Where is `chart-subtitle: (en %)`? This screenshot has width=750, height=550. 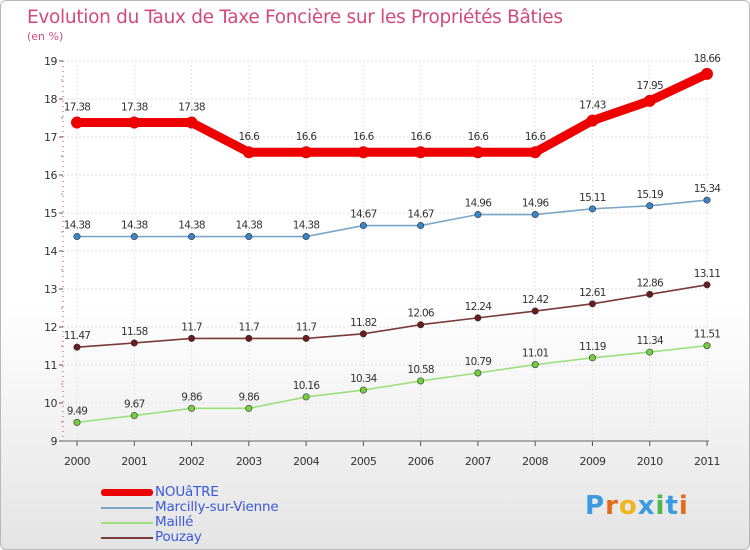
chart-subtitle: (en %) is located at coordinates (45, 36).